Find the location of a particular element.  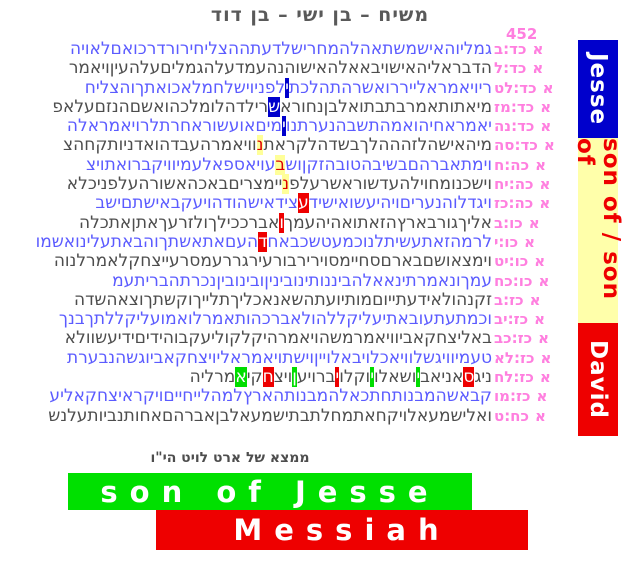

label-son-of: son of / son of is located at coordinates (598, 230).